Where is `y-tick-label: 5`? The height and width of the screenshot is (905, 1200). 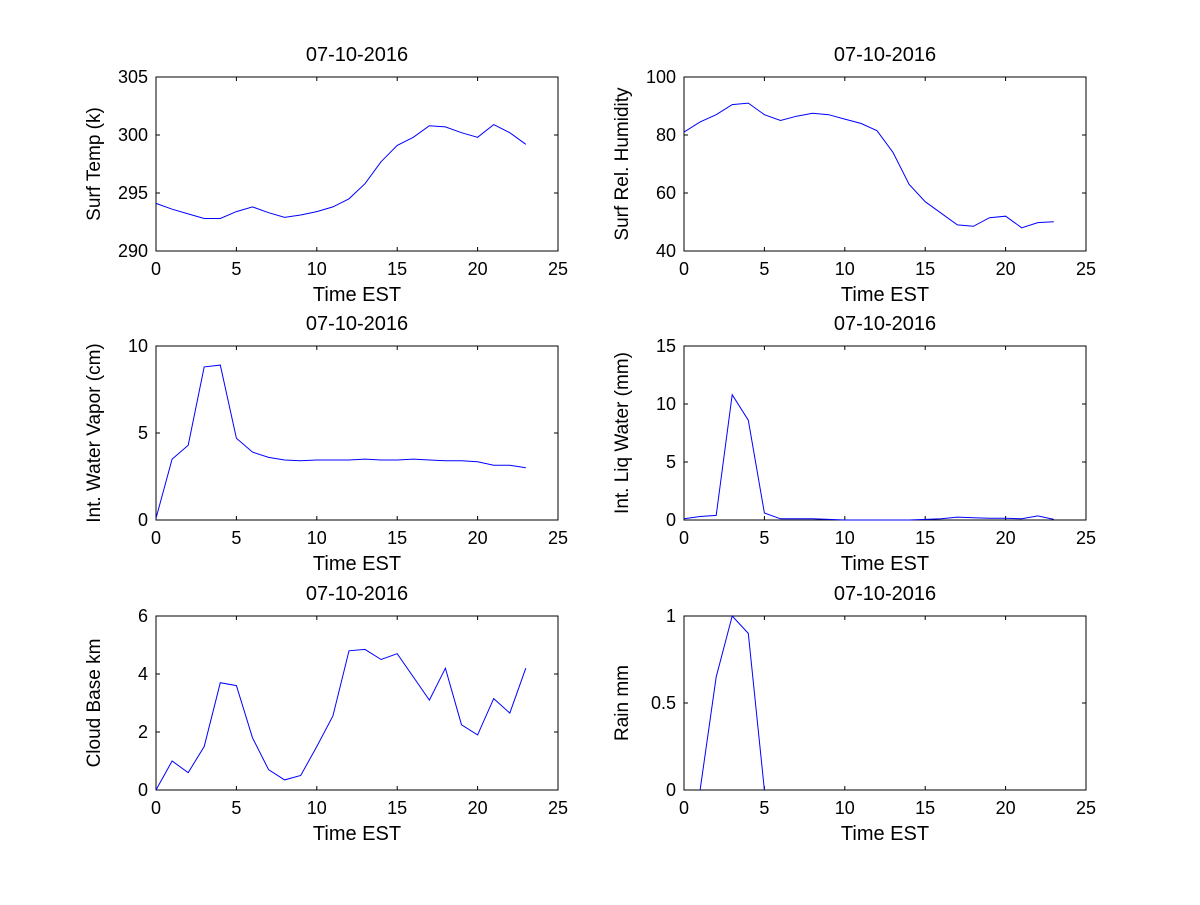 y-tick-label: 5 is located at coordinates (143, 433).